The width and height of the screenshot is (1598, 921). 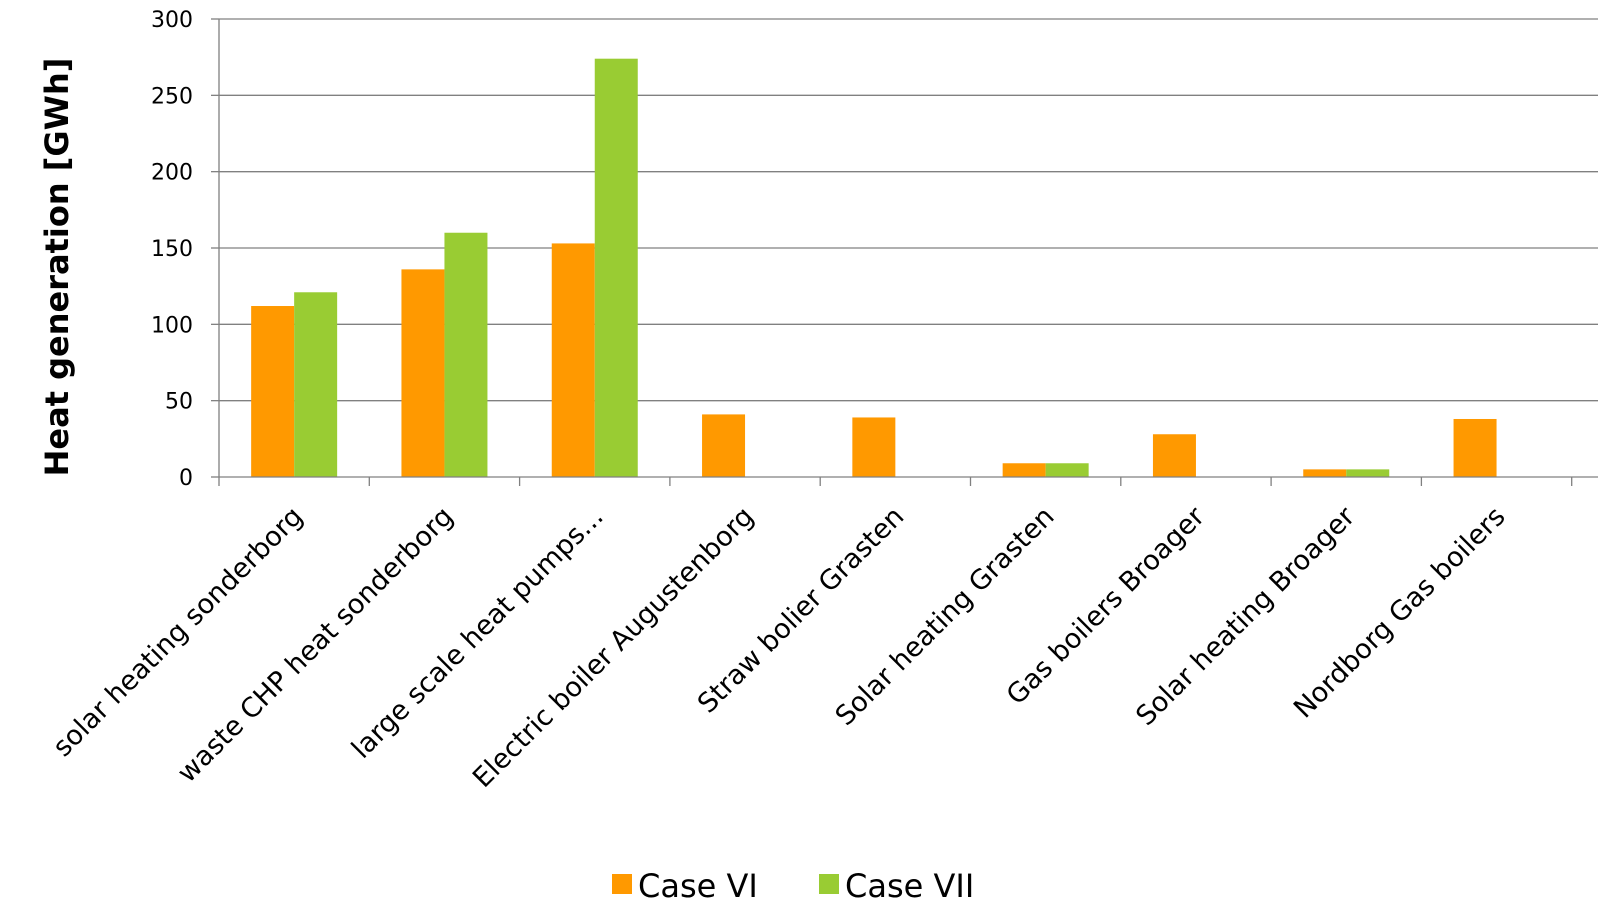 I want to click on y-tick-label: 100, so click(x=172, y=325).